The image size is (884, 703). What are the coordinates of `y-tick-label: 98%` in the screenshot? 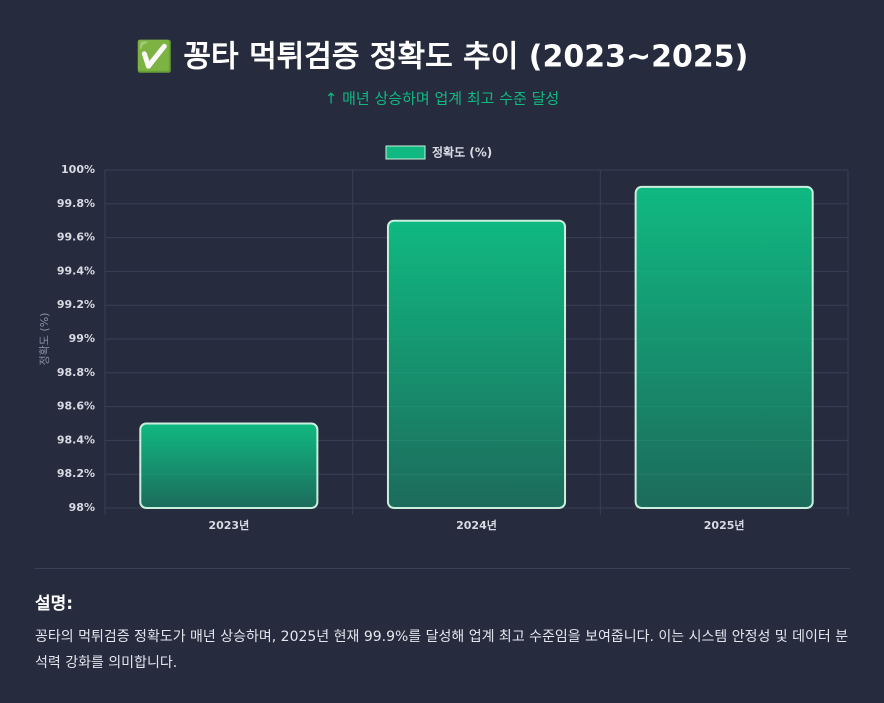 It's located at (82, 507).